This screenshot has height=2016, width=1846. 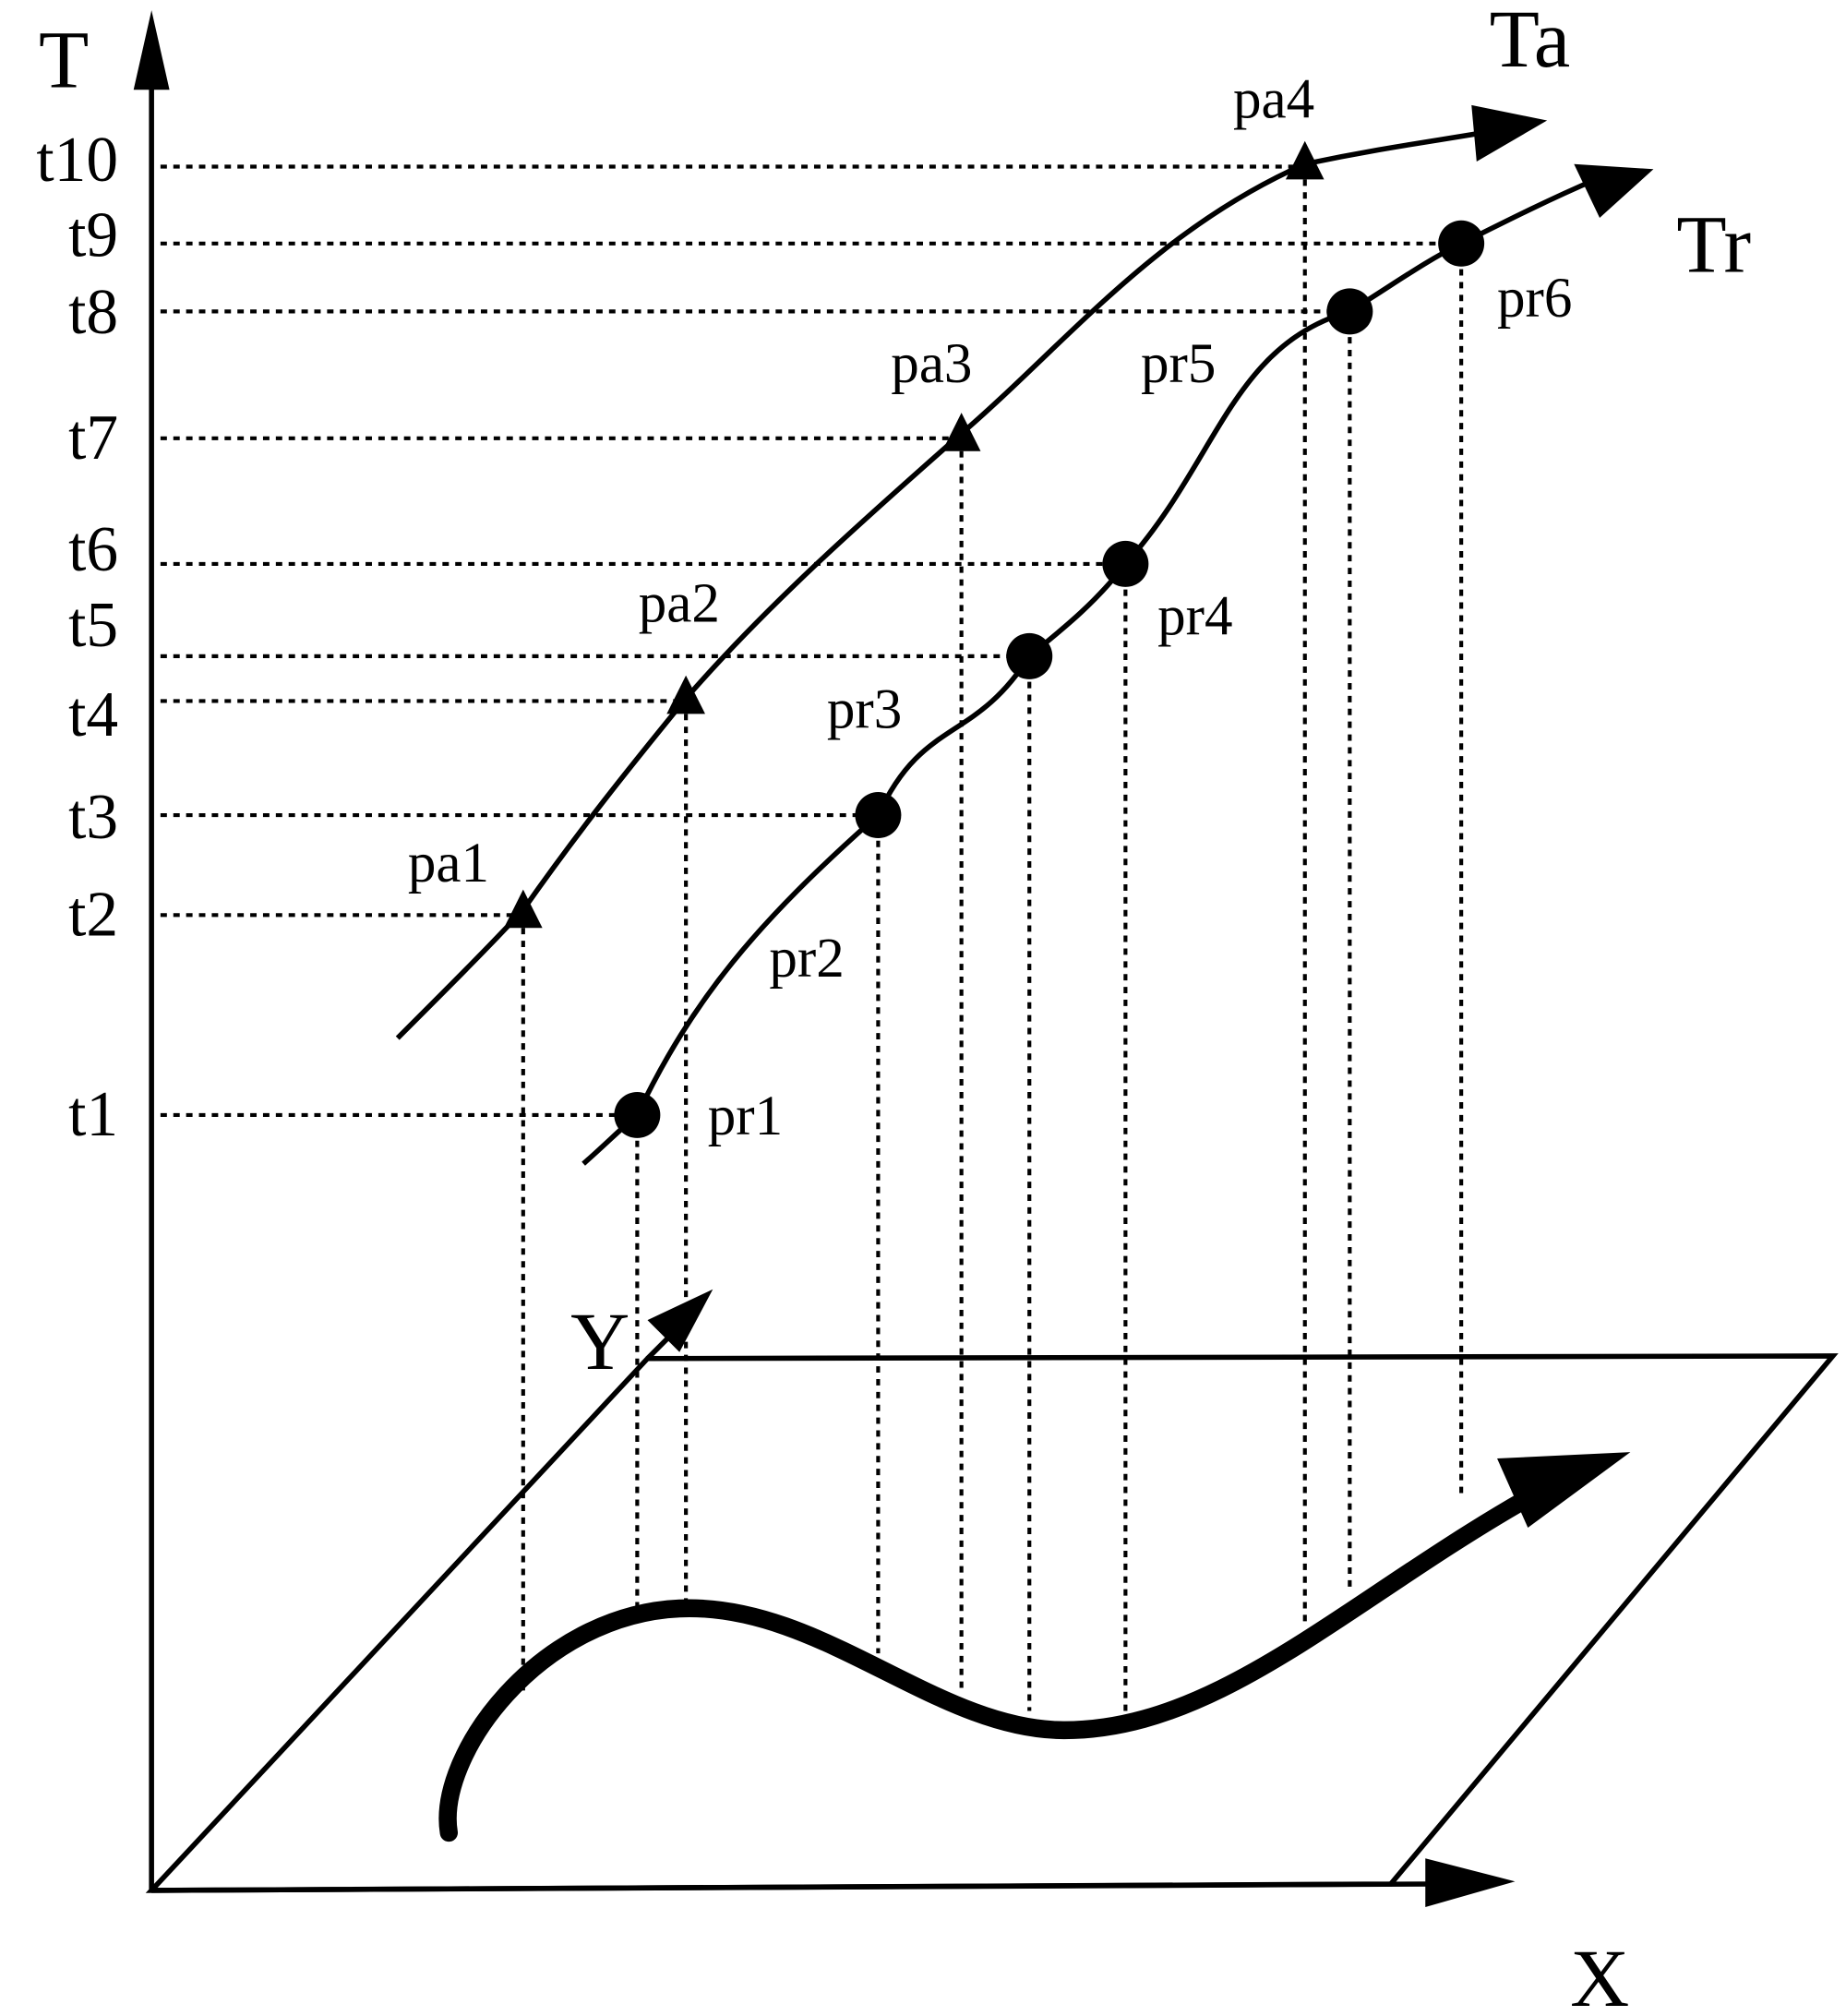 What do you see at coordinates (931, 364) in the screenshot?
I see `actual-point-label: pa3` at bounding box center [931, 364].